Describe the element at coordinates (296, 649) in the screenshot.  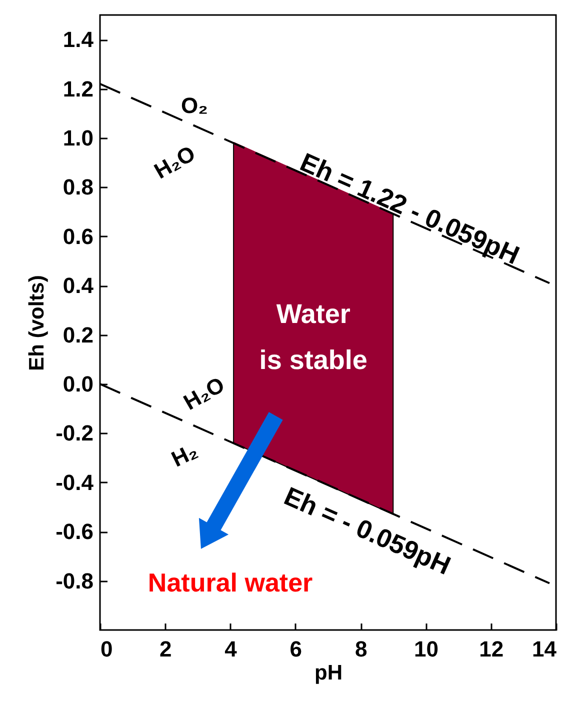
I see `x-tick-label: 6` at that location.